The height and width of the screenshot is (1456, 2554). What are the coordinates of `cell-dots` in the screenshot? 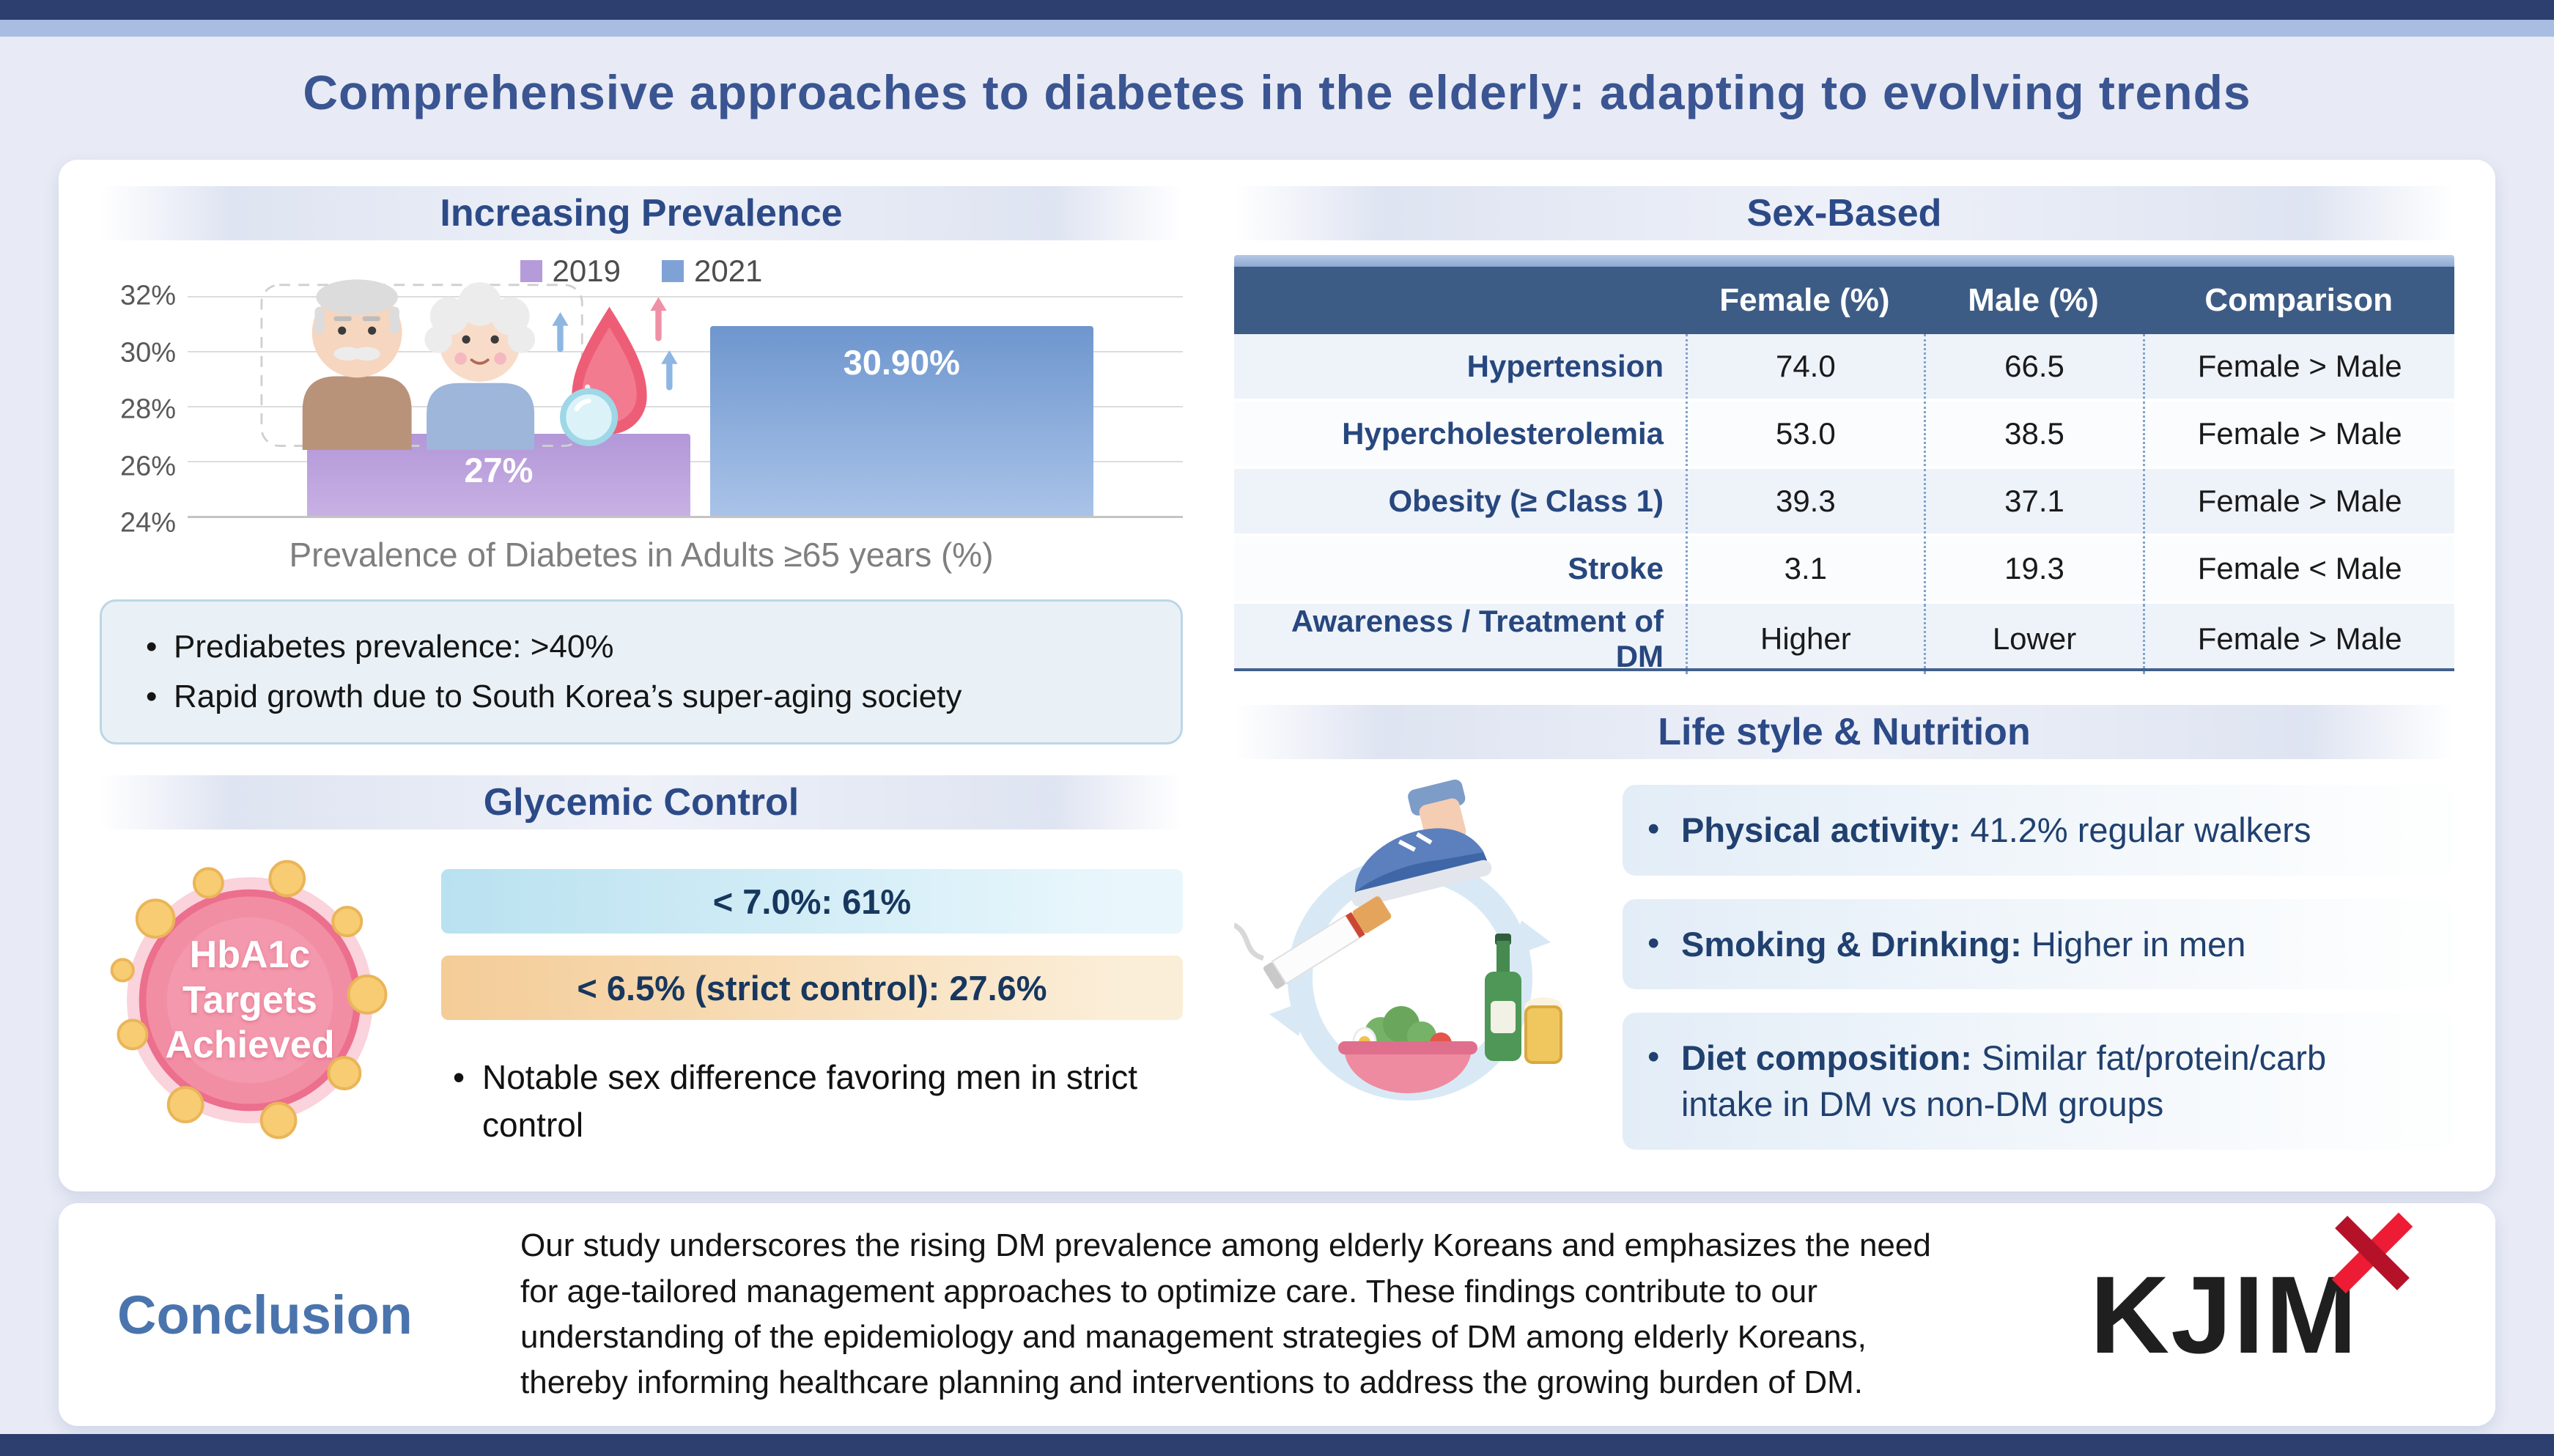 It's located at (249, 999).